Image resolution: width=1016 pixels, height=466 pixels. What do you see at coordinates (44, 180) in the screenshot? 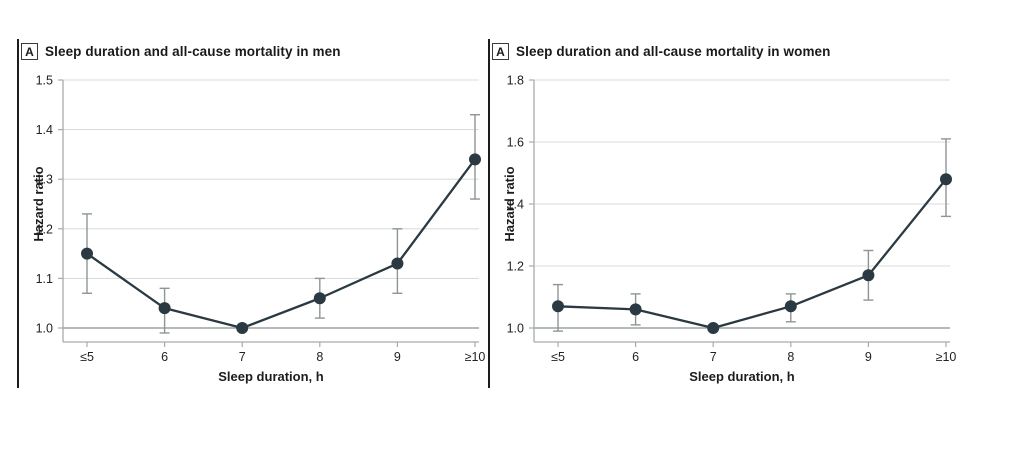
I see `y-tick-label: 1.3` at bounding box center [44, 180].